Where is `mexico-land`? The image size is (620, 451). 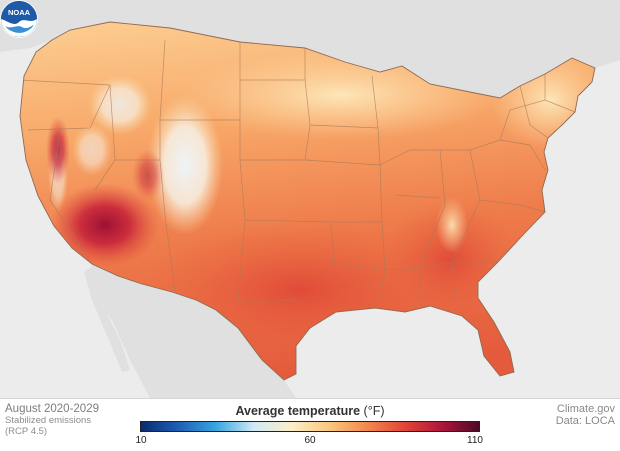 mexico-land is located at coordinates (192, 331).